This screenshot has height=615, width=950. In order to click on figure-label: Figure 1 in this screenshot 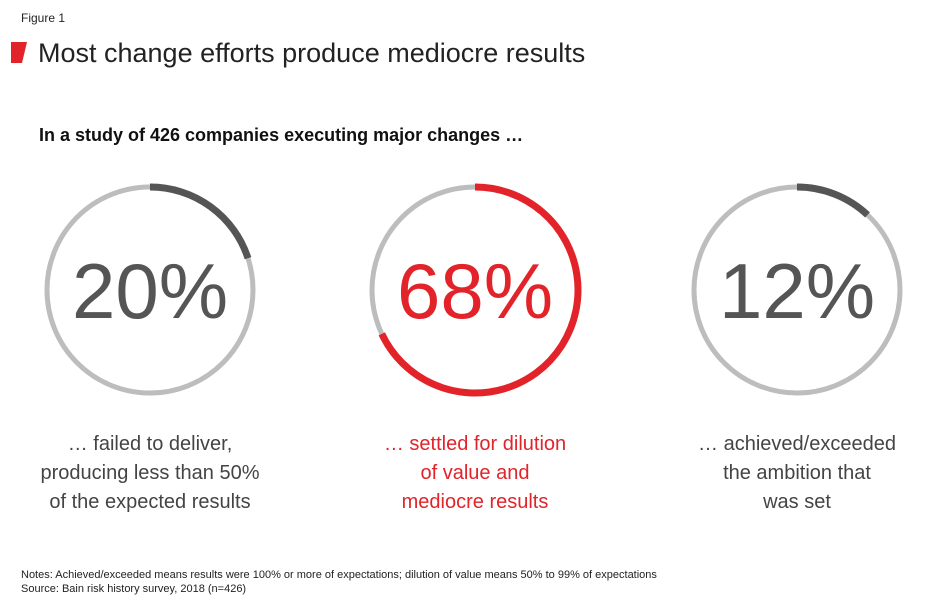, I will do `click(43, 18)`.